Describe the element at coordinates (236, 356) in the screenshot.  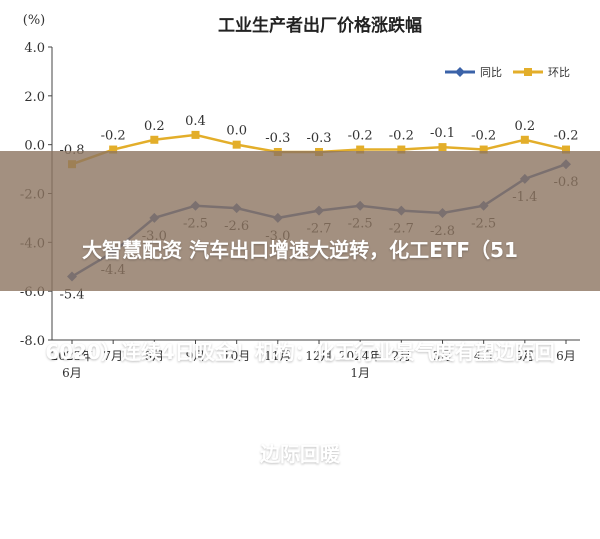
I see `x-tick-label: 10月` at that location.